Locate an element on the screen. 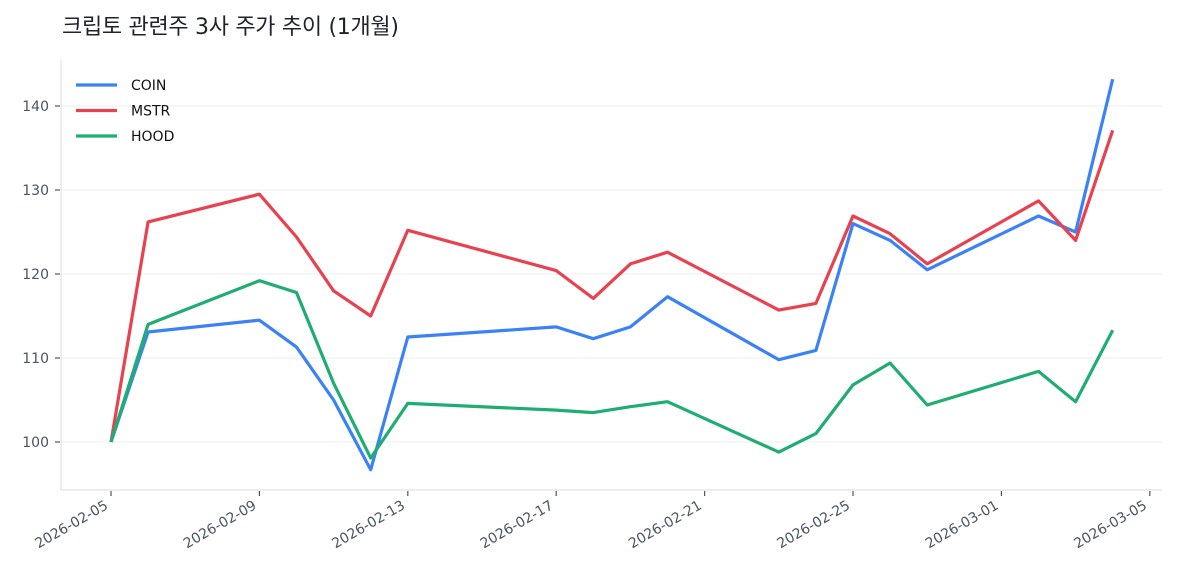 The width and height of the screenshot is (1177, 585). legend-label-mstr: MSTR is located at coordinates (151, 112).